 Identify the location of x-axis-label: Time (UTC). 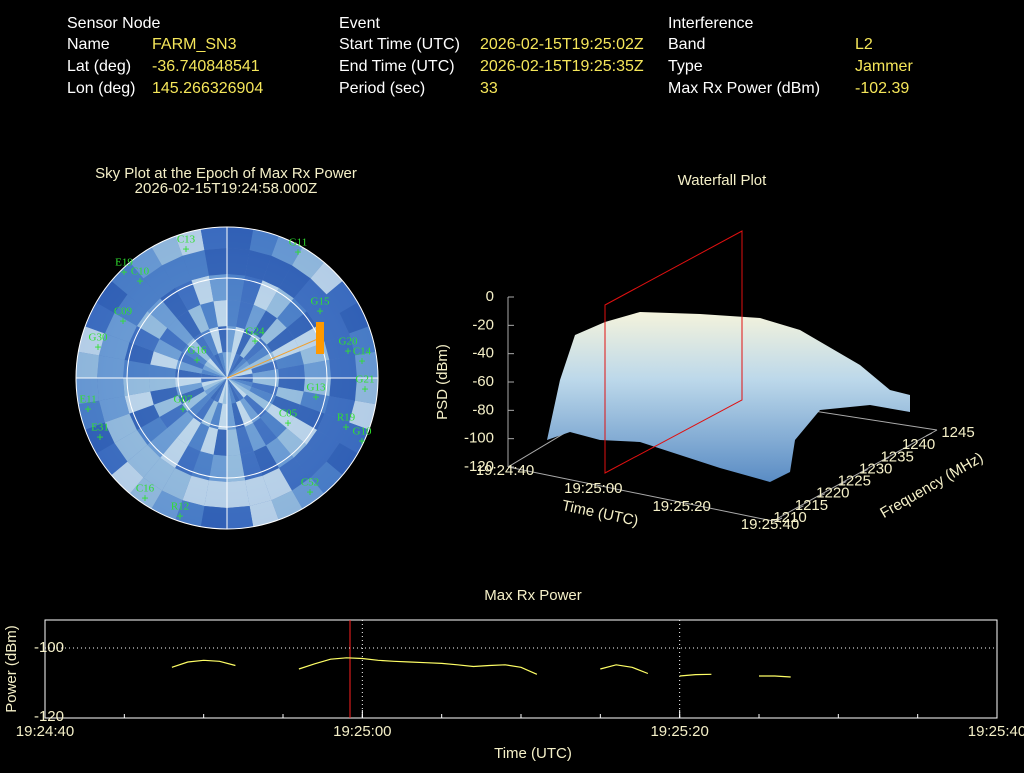
(533, 753).